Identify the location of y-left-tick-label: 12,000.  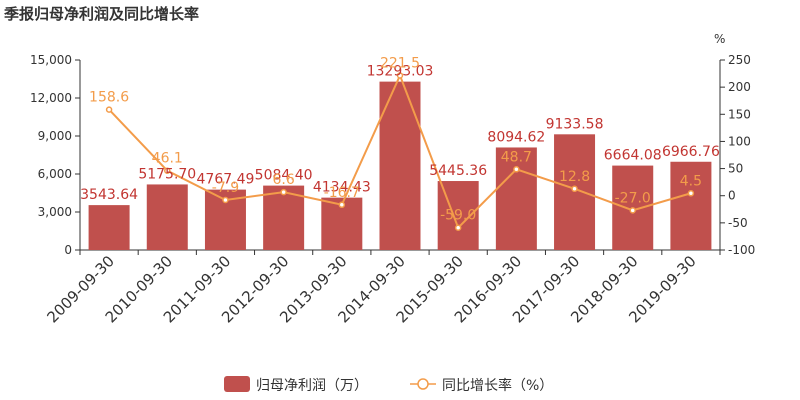
(51, 98).